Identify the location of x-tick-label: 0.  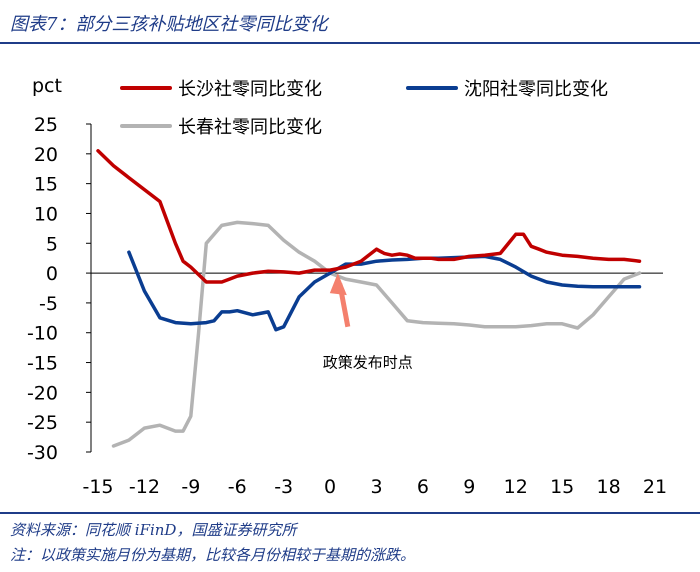
(330, 487).